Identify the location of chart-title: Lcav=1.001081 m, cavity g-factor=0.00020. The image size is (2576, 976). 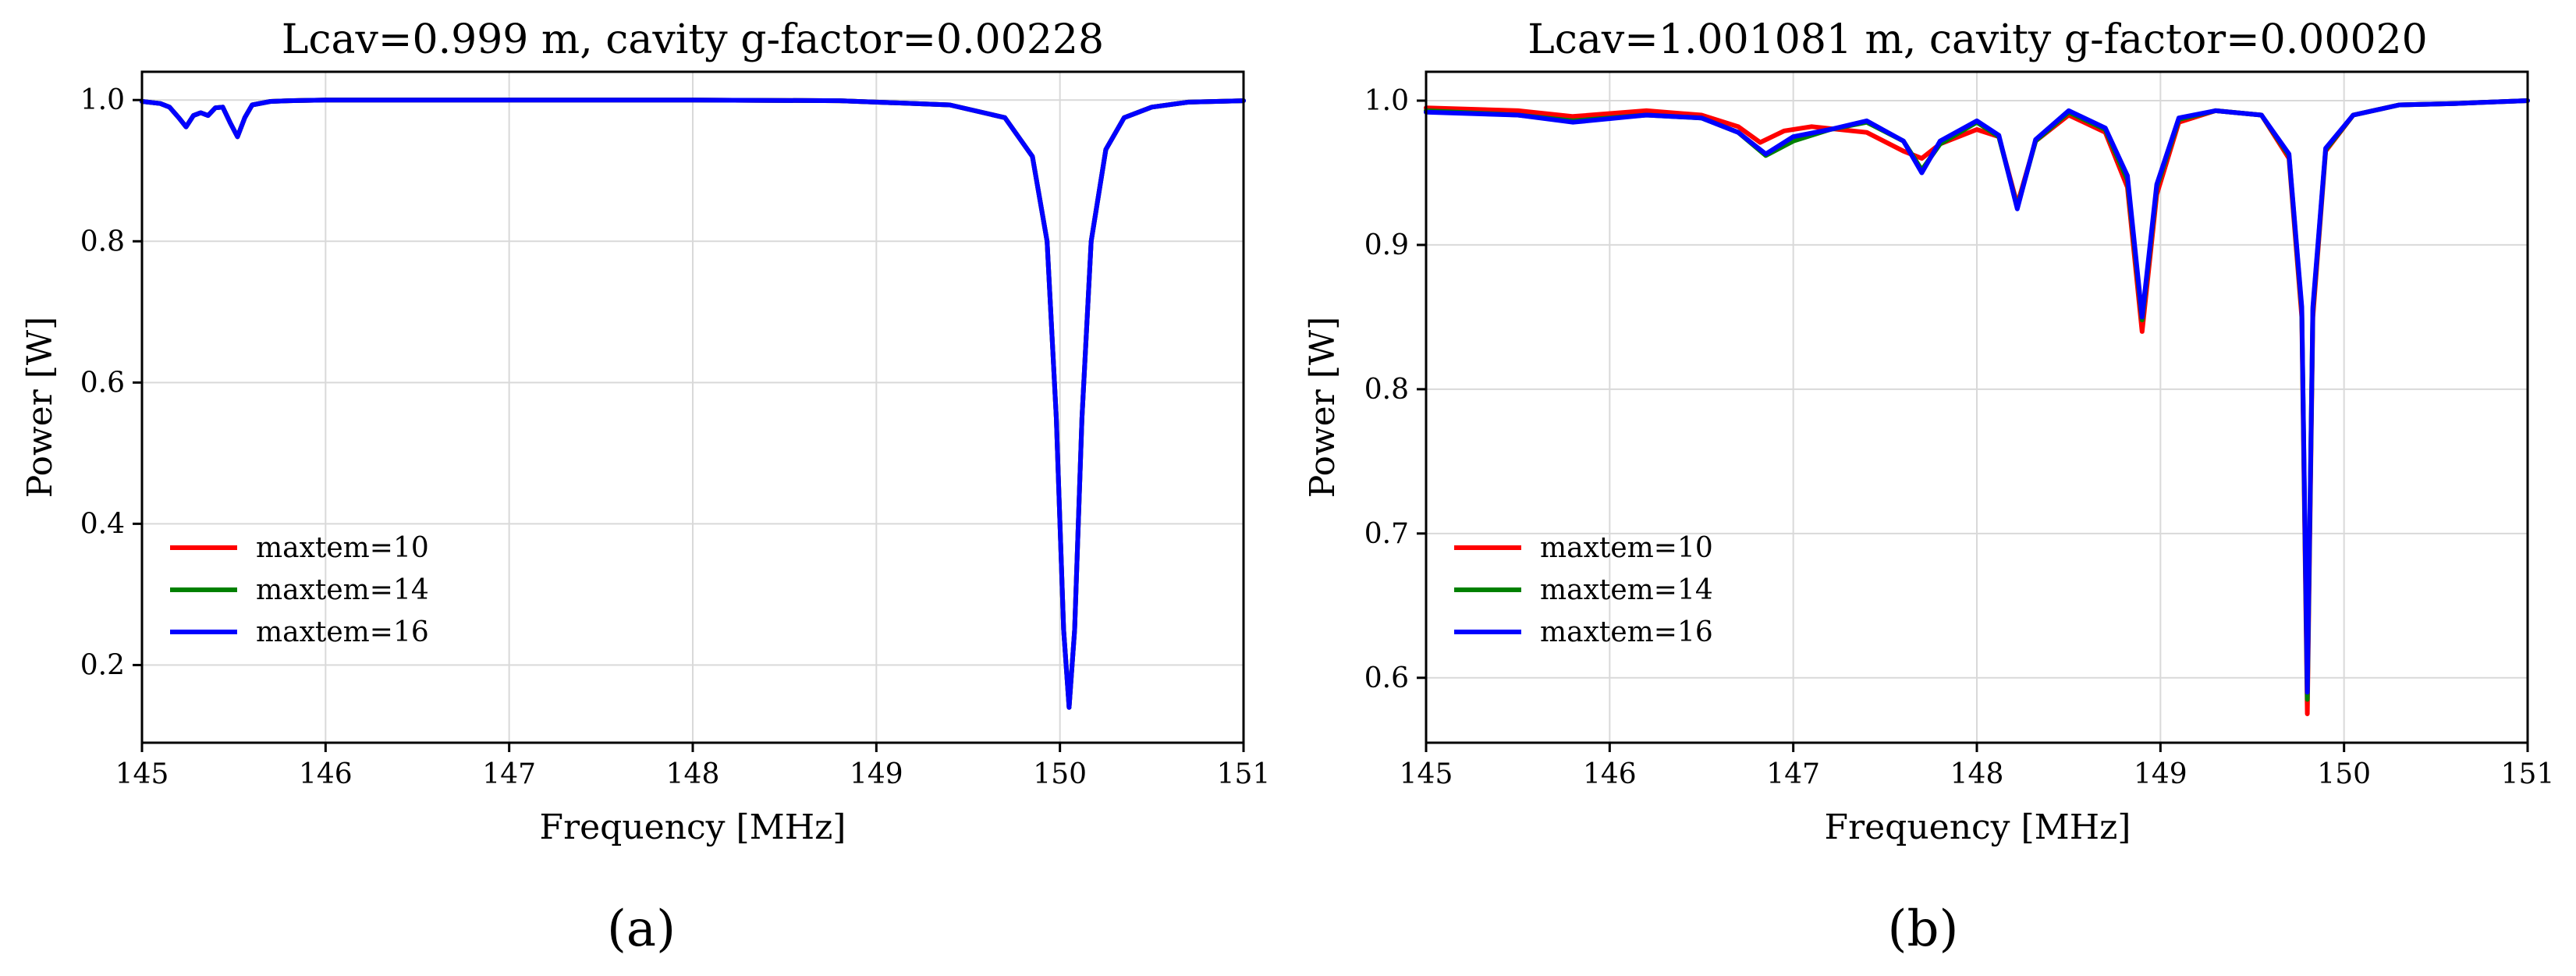
(1977, 39).